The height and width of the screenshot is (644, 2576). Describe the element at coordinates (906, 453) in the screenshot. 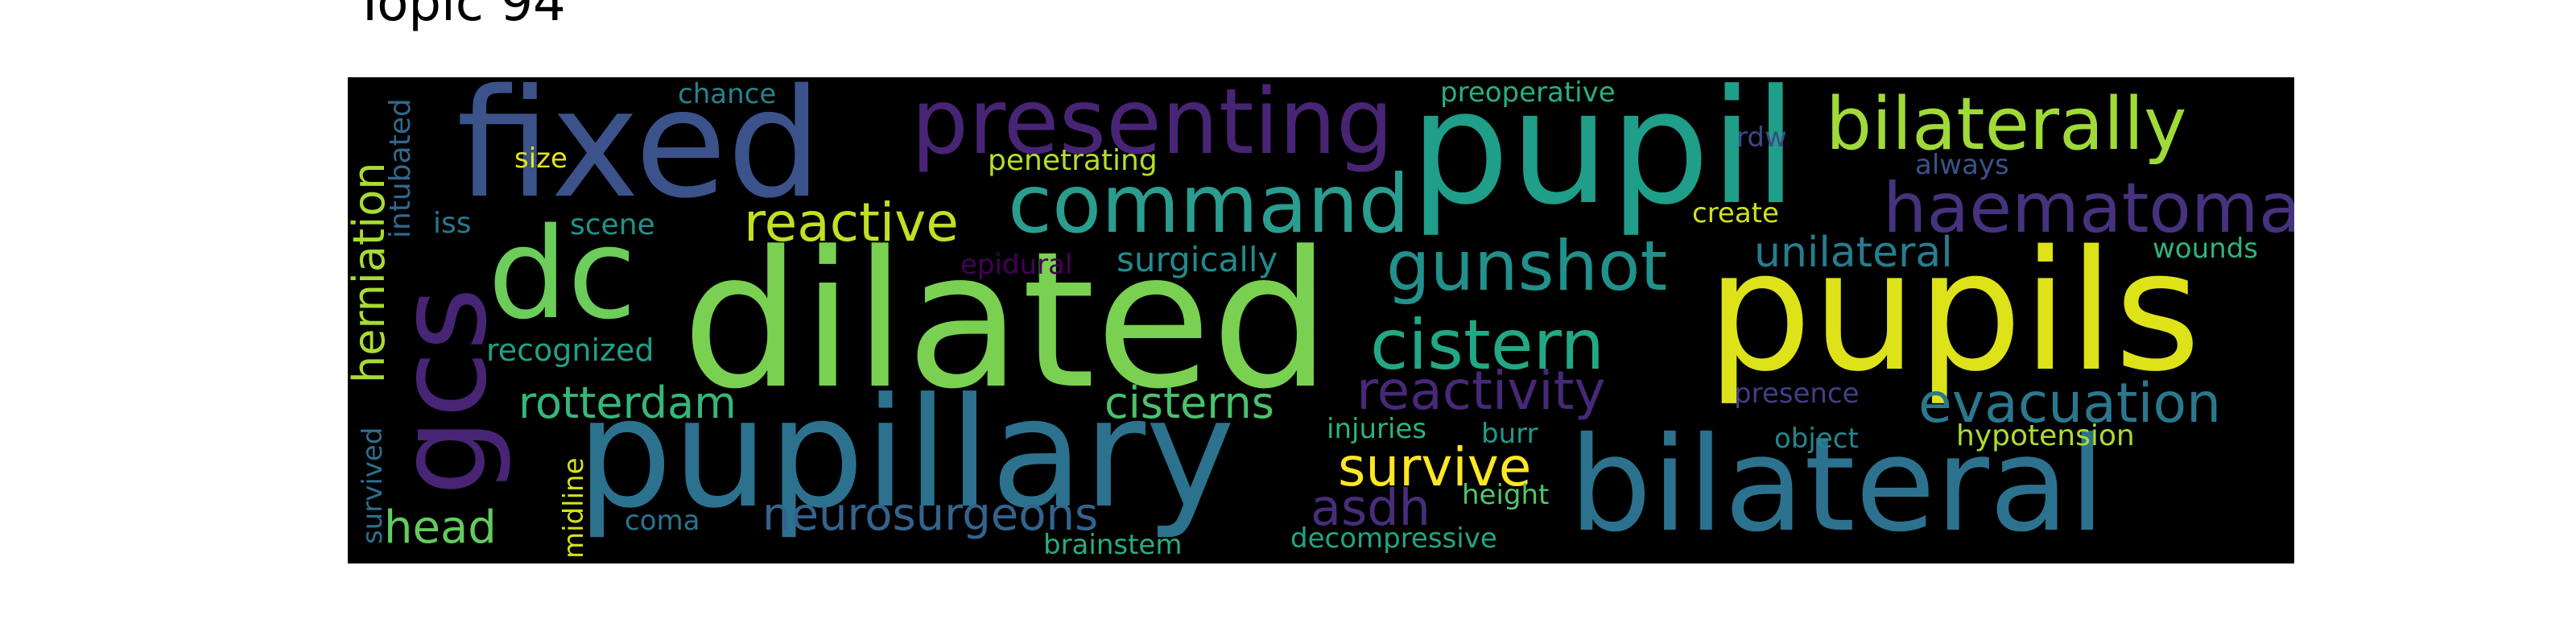

I see `word-pupillary: pupillary` at that location.